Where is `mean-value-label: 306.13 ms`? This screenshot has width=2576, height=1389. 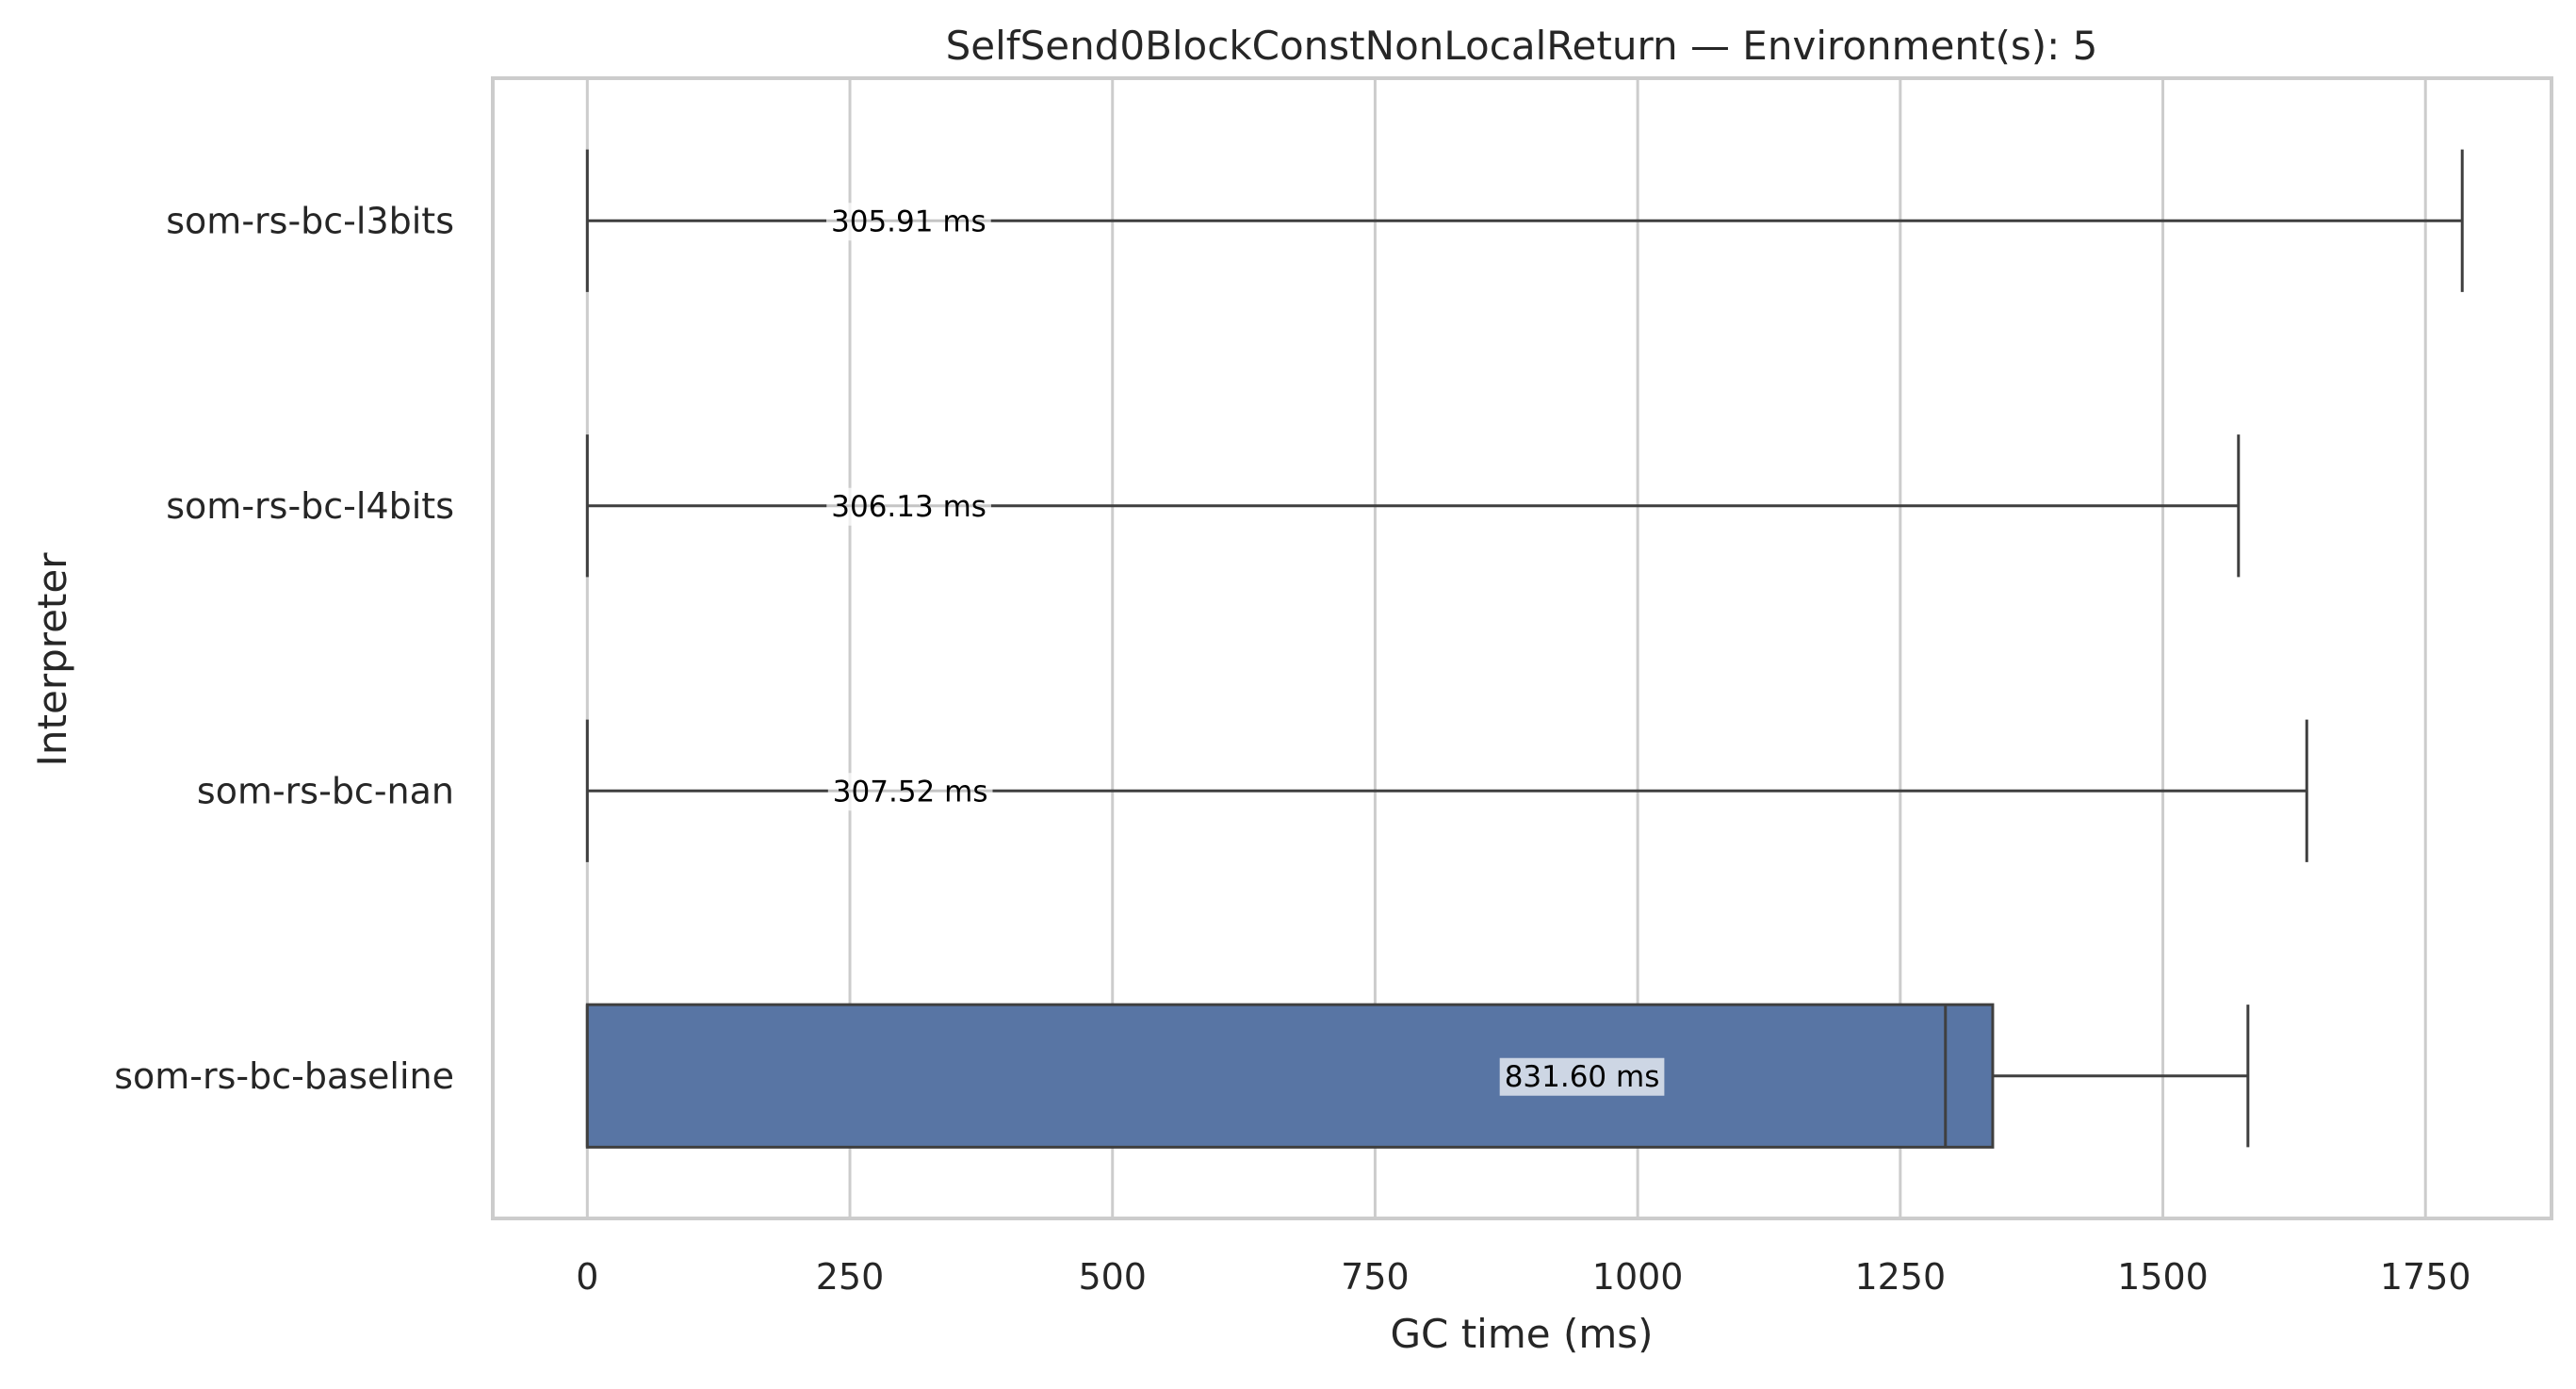 mean-value-label: 306.13 ms is located at coordinates (908, 507).